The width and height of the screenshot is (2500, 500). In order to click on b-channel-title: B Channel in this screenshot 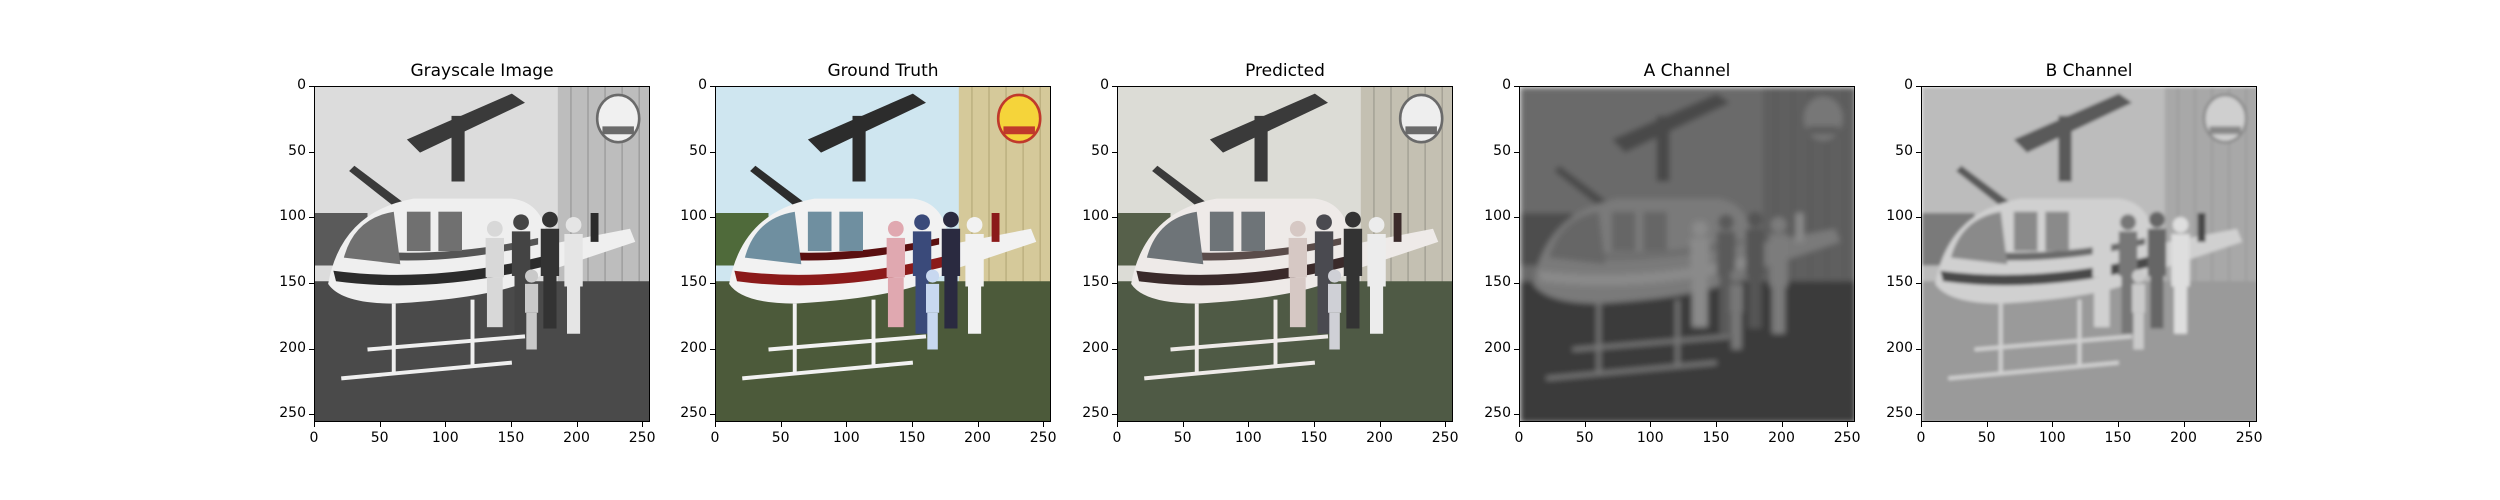, I will do `click(2089, 71)`.